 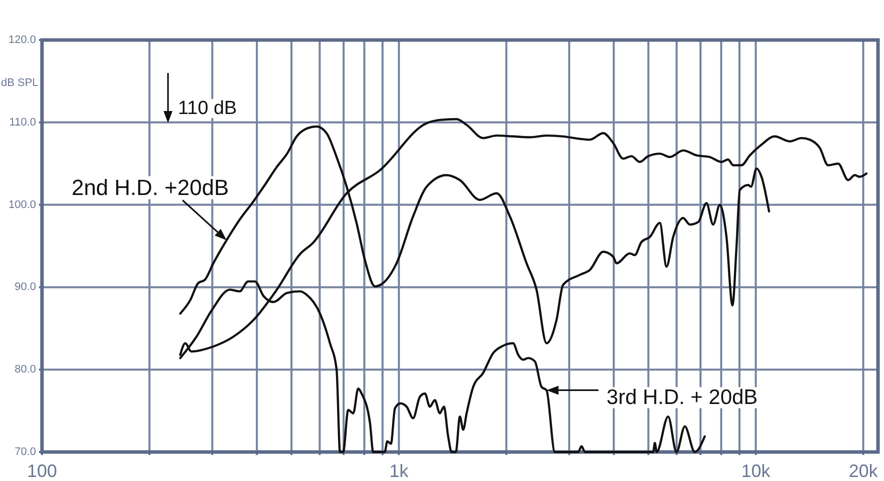 I want to click on y-tick-label: 120.0, so click(x=22, y=40).